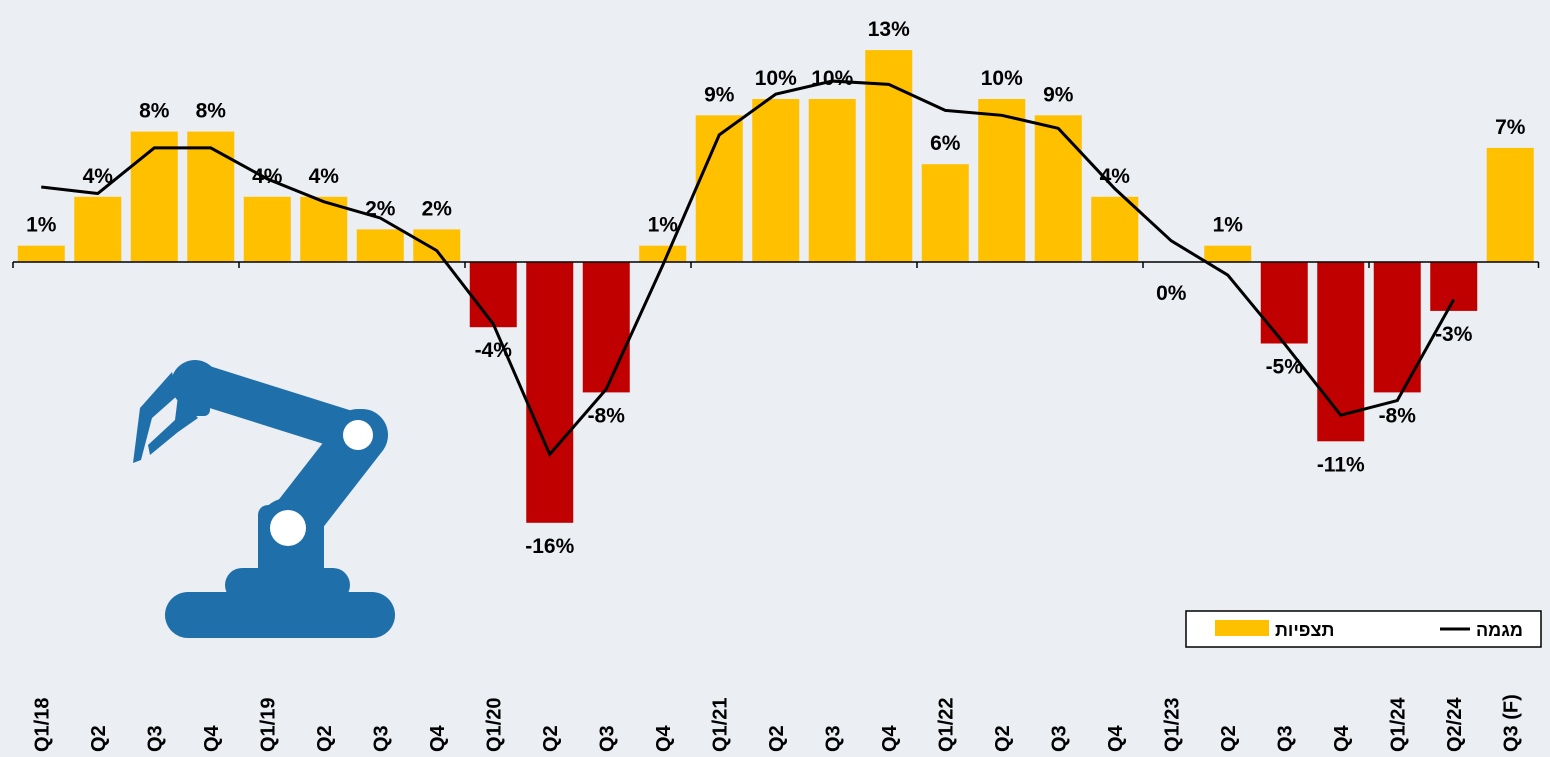  What do you see at coordinates (945, 143) in the screenshot?
I see `data-label: 6%` at bounding box center [945, 143].